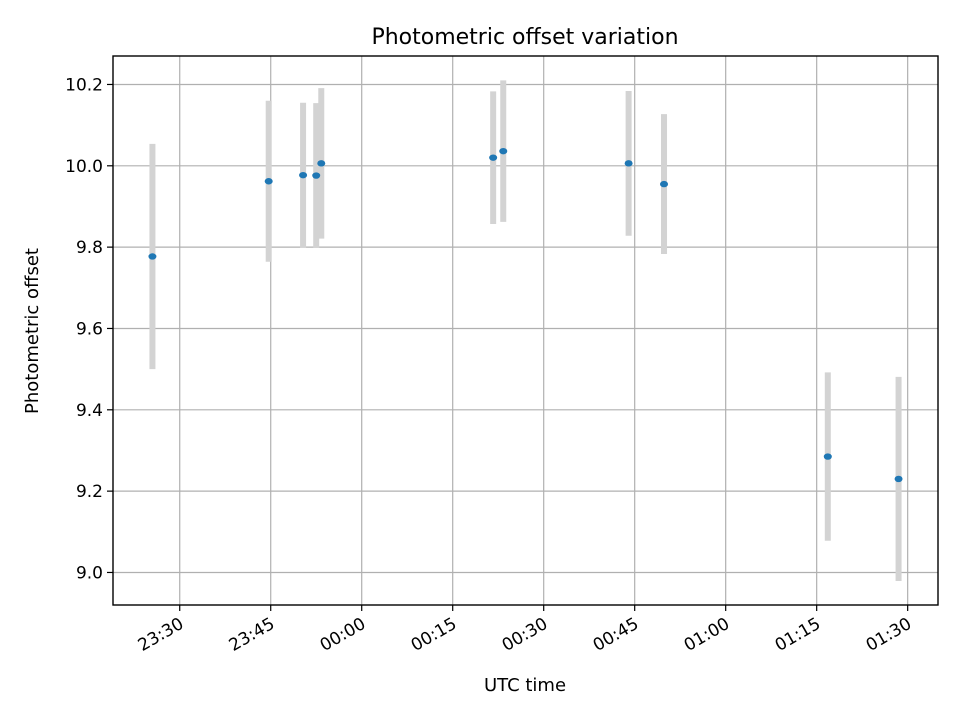  I want to click on y-tick-label: 9.2, so click(89, 492).